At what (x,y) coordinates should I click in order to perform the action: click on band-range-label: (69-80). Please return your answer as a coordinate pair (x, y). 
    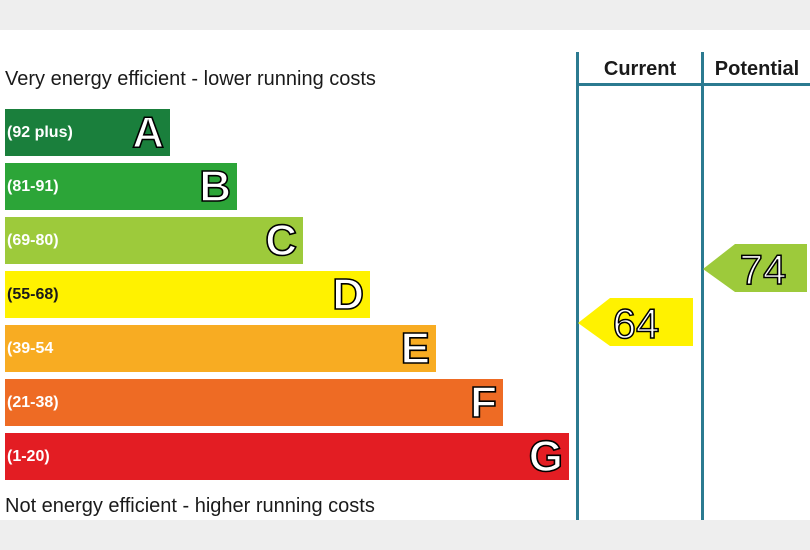
    Looking at the image, I should click on (33, 240).